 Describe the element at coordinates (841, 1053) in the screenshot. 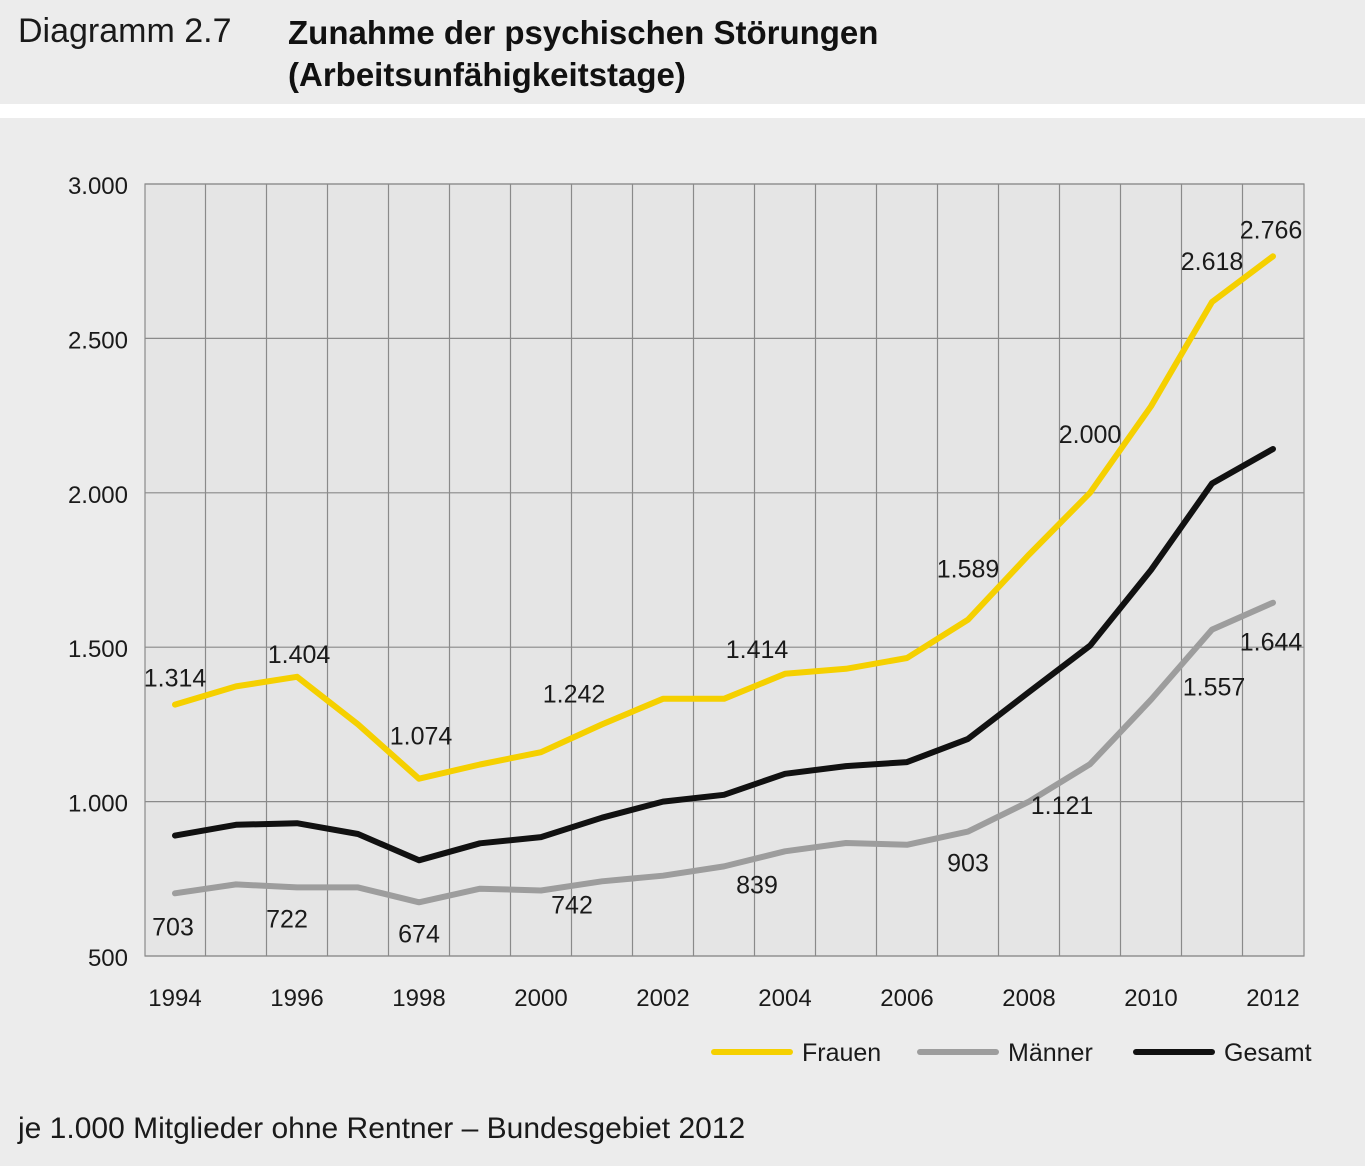

I see `legend-label-frauen: Frauen` at that location.